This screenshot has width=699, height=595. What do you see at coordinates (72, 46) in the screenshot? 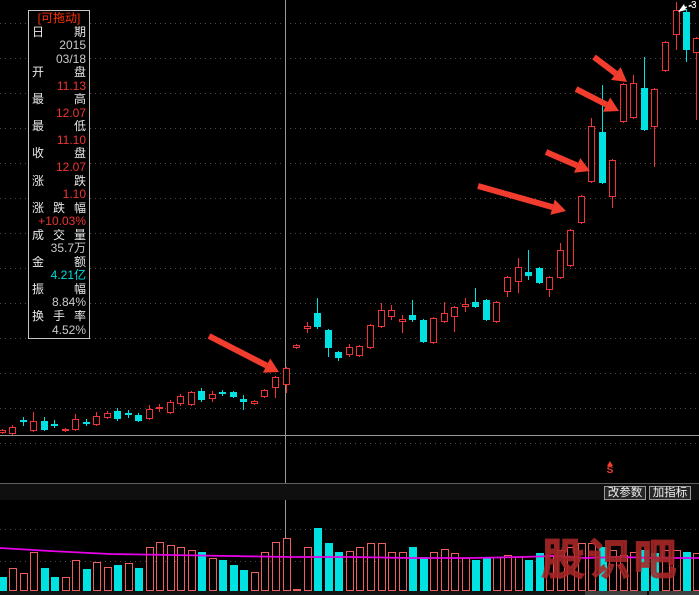
I see `panel-field-value: 2015` at bounding box center [72, 46].